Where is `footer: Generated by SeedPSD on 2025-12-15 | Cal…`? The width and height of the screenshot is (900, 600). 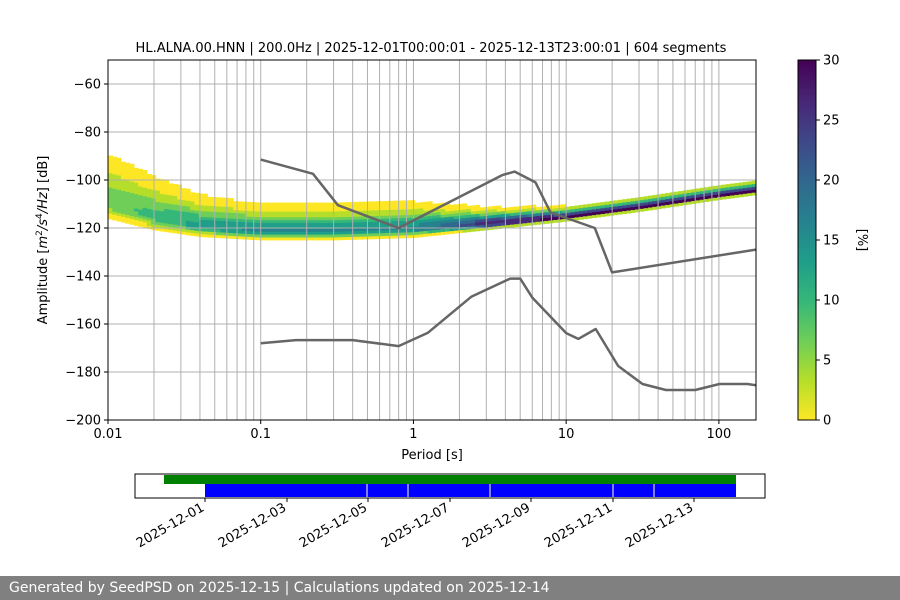
footer: Generated by SeedPSD on 2025-12-15 | Cal… is located at coordinates (450, 588).